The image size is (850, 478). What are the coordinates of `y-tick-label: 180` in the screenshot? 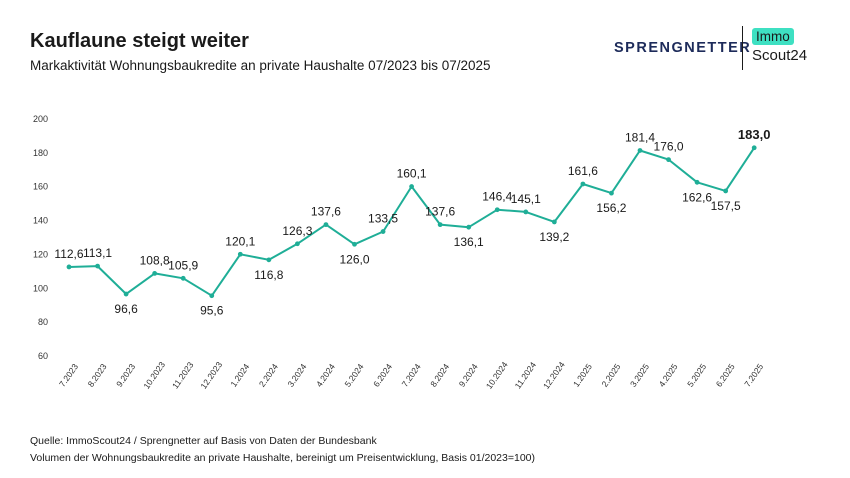 It's located at (40, 153).